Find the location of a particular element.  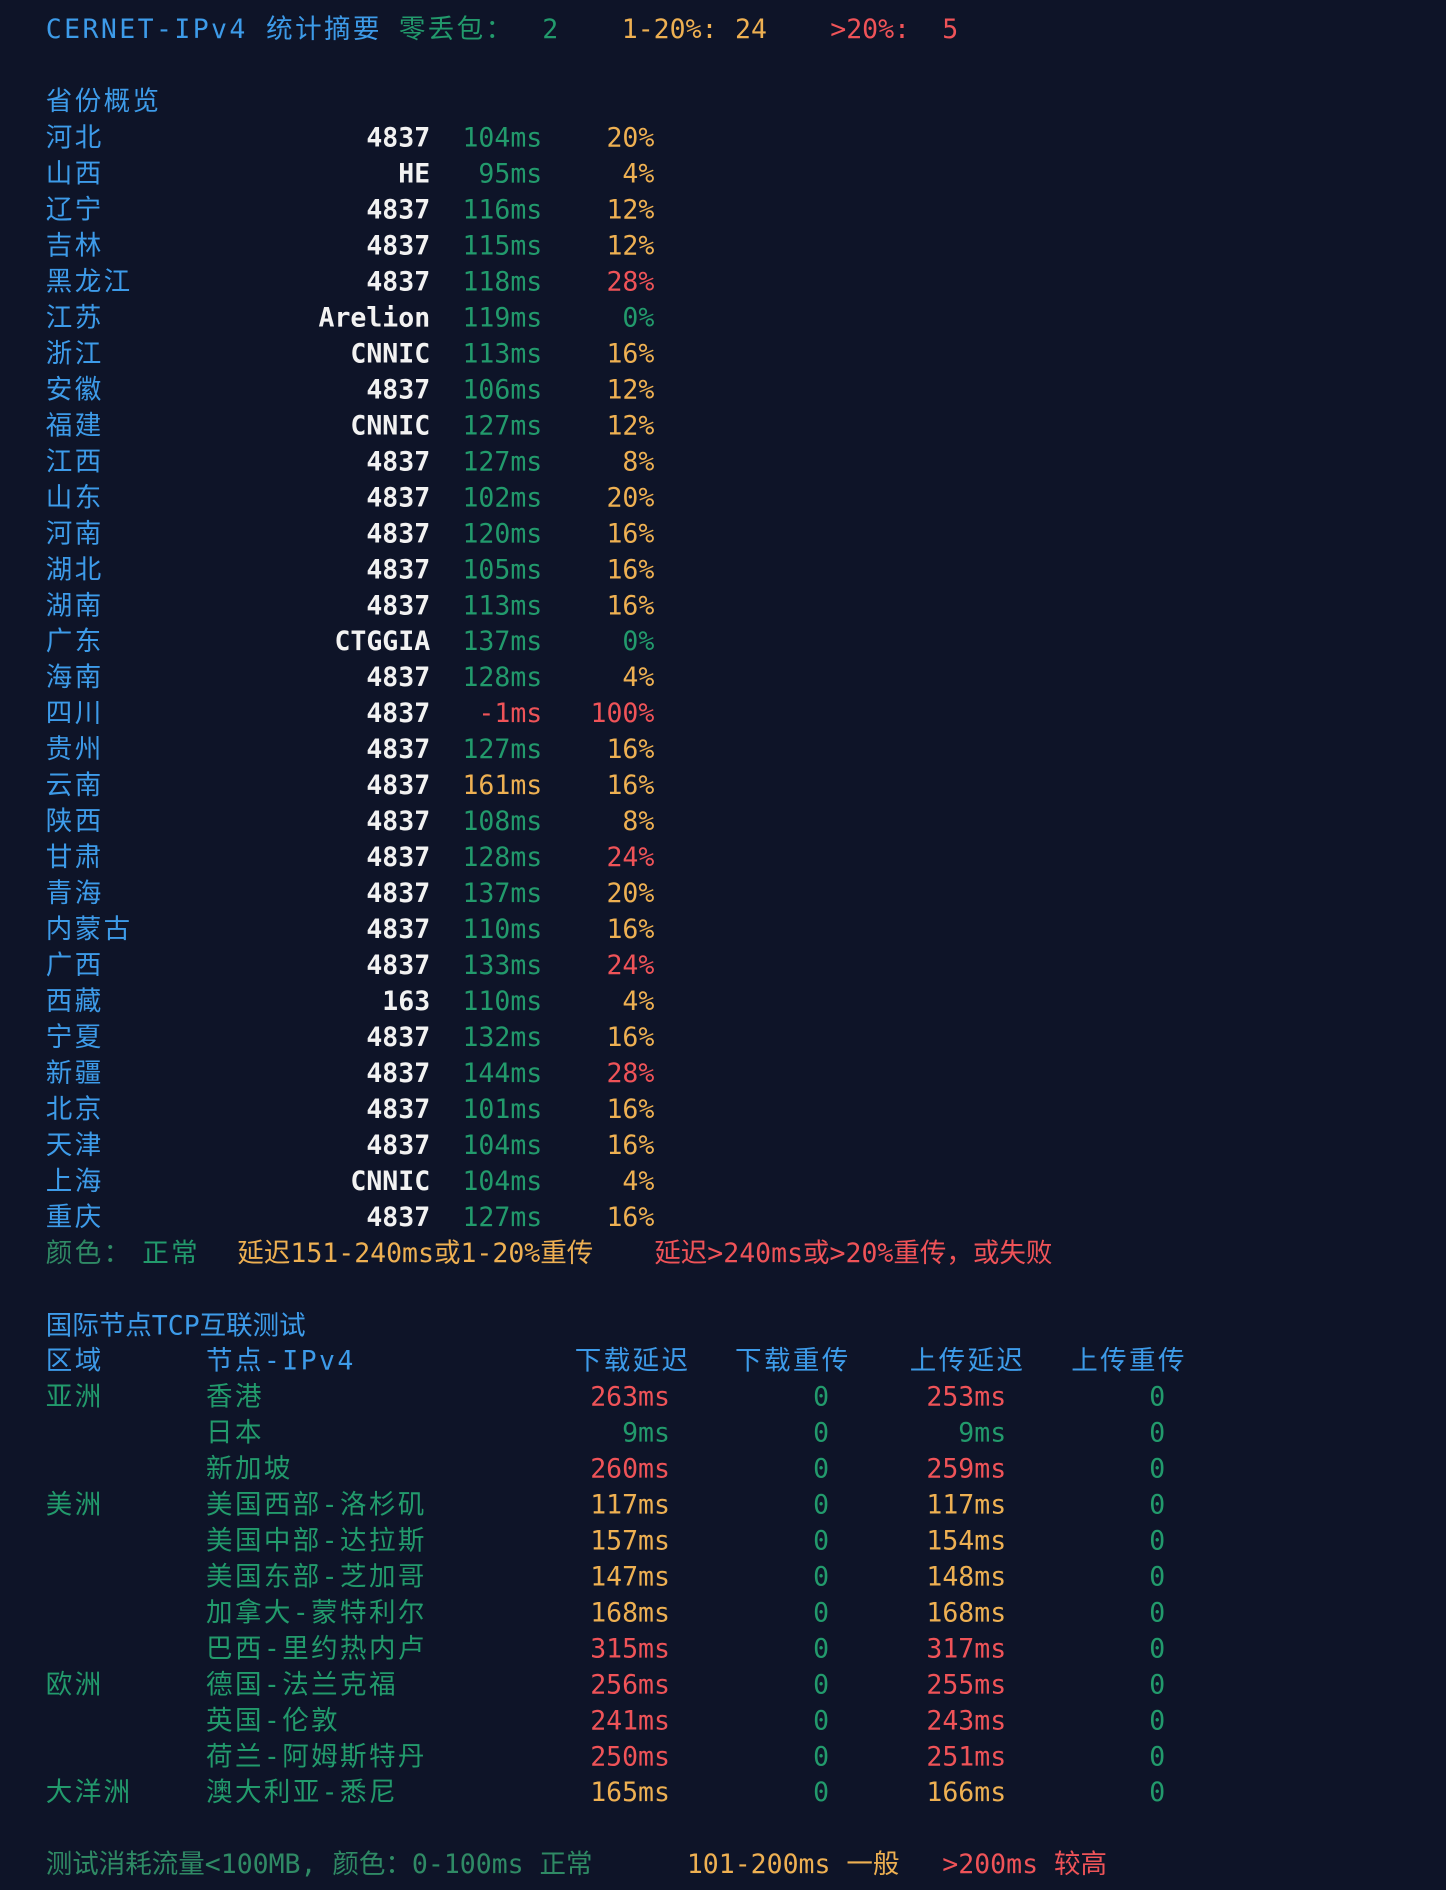

latency: 137ms is located at coordinates (502, 641).